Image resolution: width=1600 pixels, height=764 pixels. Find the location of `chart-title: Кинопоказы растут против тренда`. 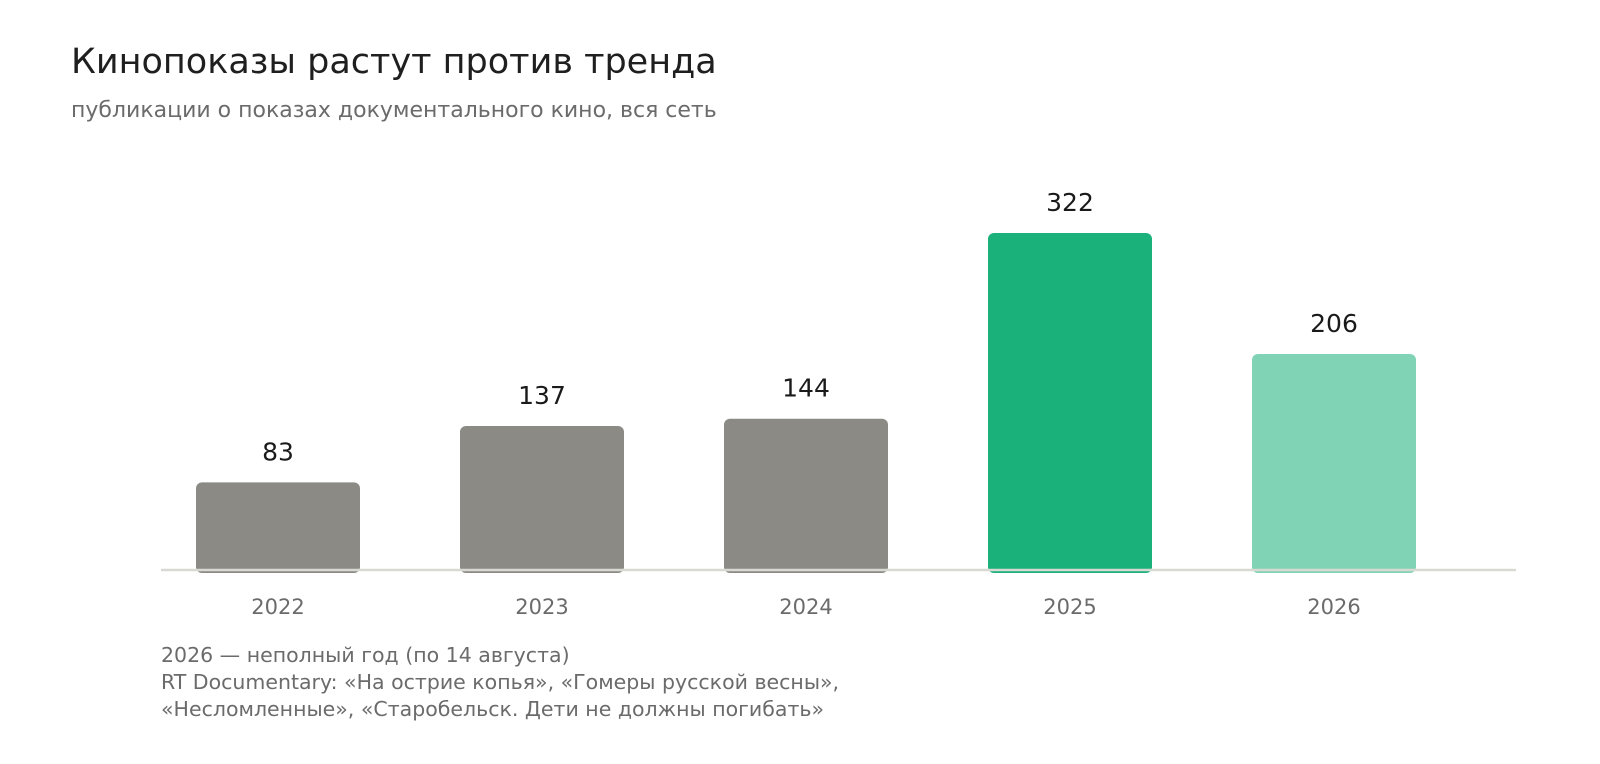

chart-title: Кинопоказы растут против тренда is located at coordinates (394, 62).